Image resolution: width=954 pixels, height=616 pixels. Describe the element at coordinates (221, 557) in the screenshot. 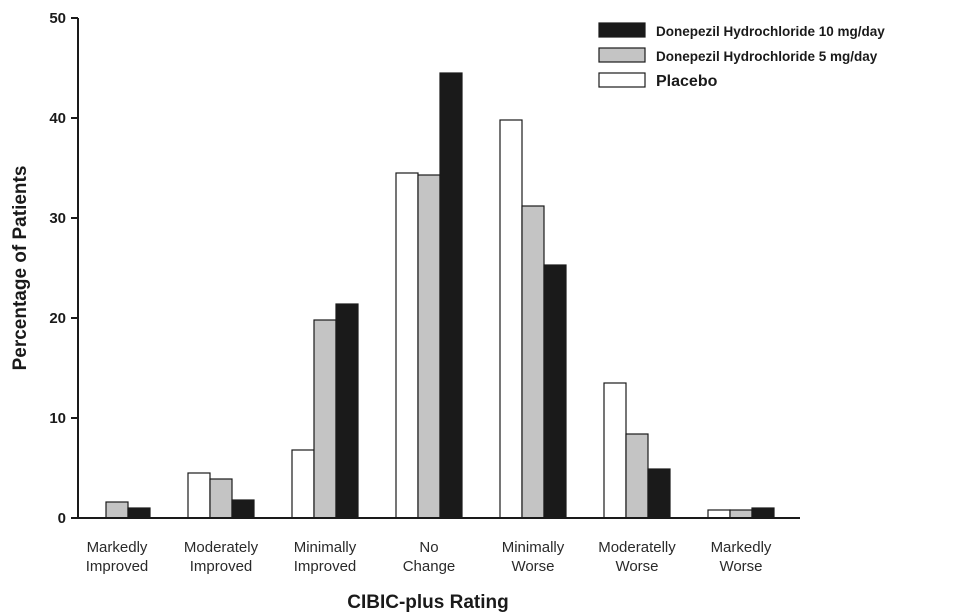

I see `x-category-label: Moderately Improved` at that location.